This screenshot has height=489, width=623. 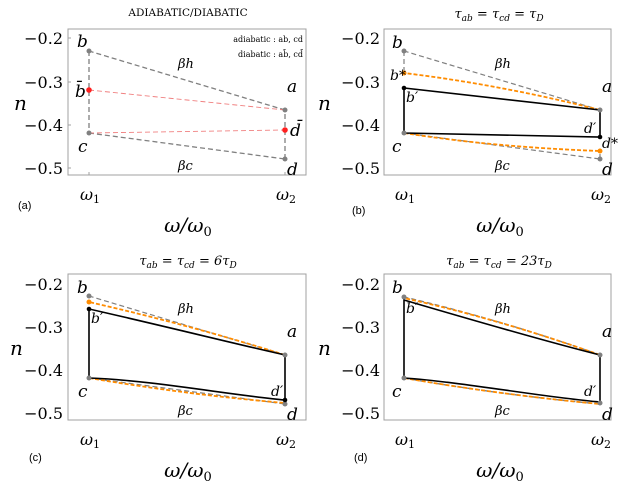 I want to click on panel-a-tag: (a), so click(x=24, y=206).